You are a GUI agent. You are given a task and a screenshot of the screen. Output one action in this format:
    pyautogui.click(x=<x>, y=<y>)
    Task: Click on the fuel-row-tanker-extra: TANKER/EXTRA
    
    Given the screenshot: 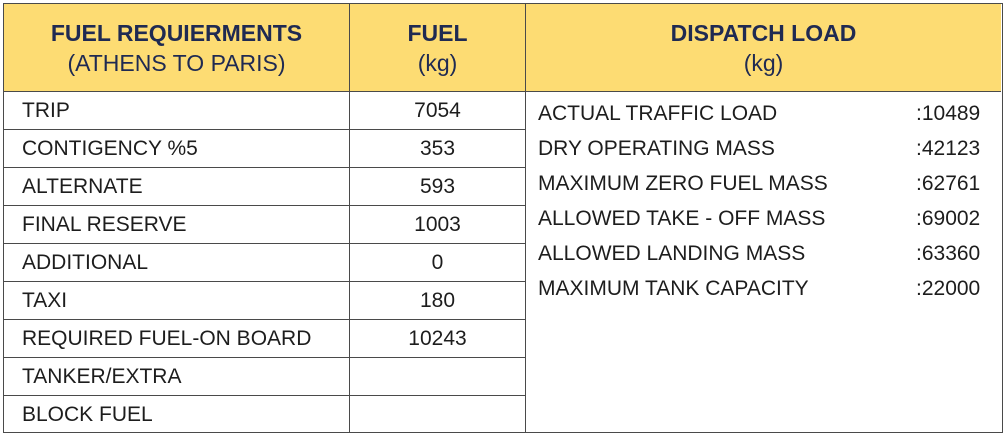 What is the action you would take?
    pyautogui.click(x=265, y=377)
    